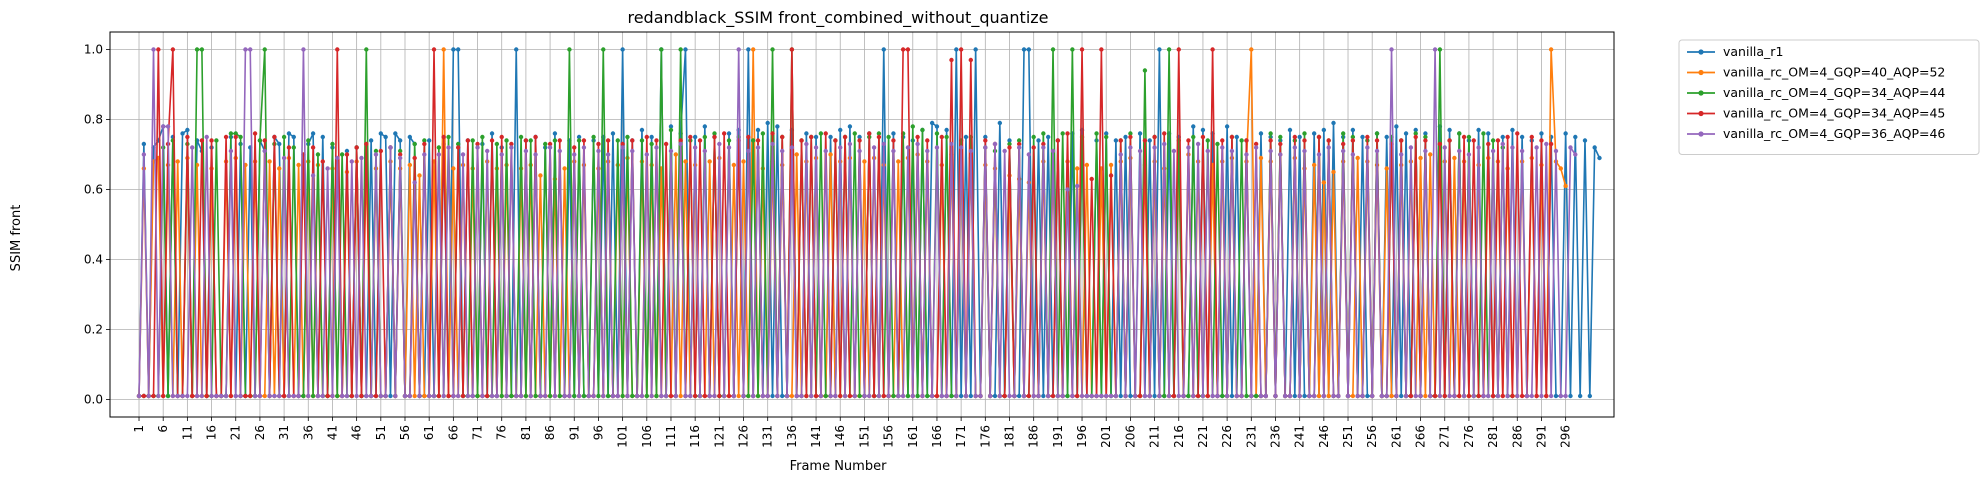 Image resolution: width=1987 pixels, height=487 pixels. Describe the element at coordinates (1517, 436) in the screenshot. I see `x-tick-label: 286` at that location.